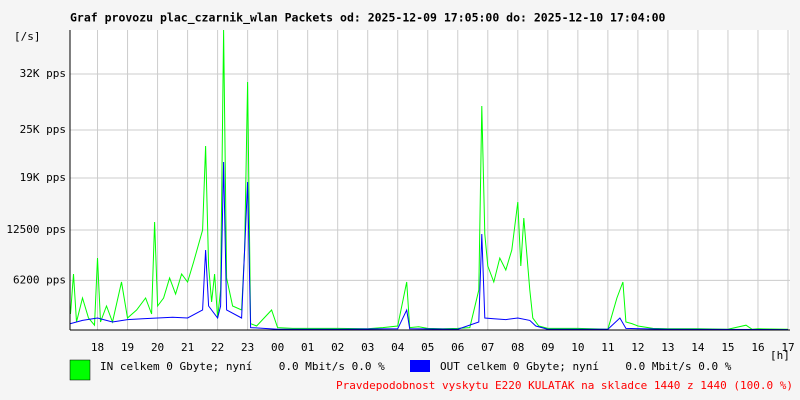  What do you see at coordinates (780, 355) in the screenshot?
I see `x-unit: [h]` at bounding box center [780, 355].